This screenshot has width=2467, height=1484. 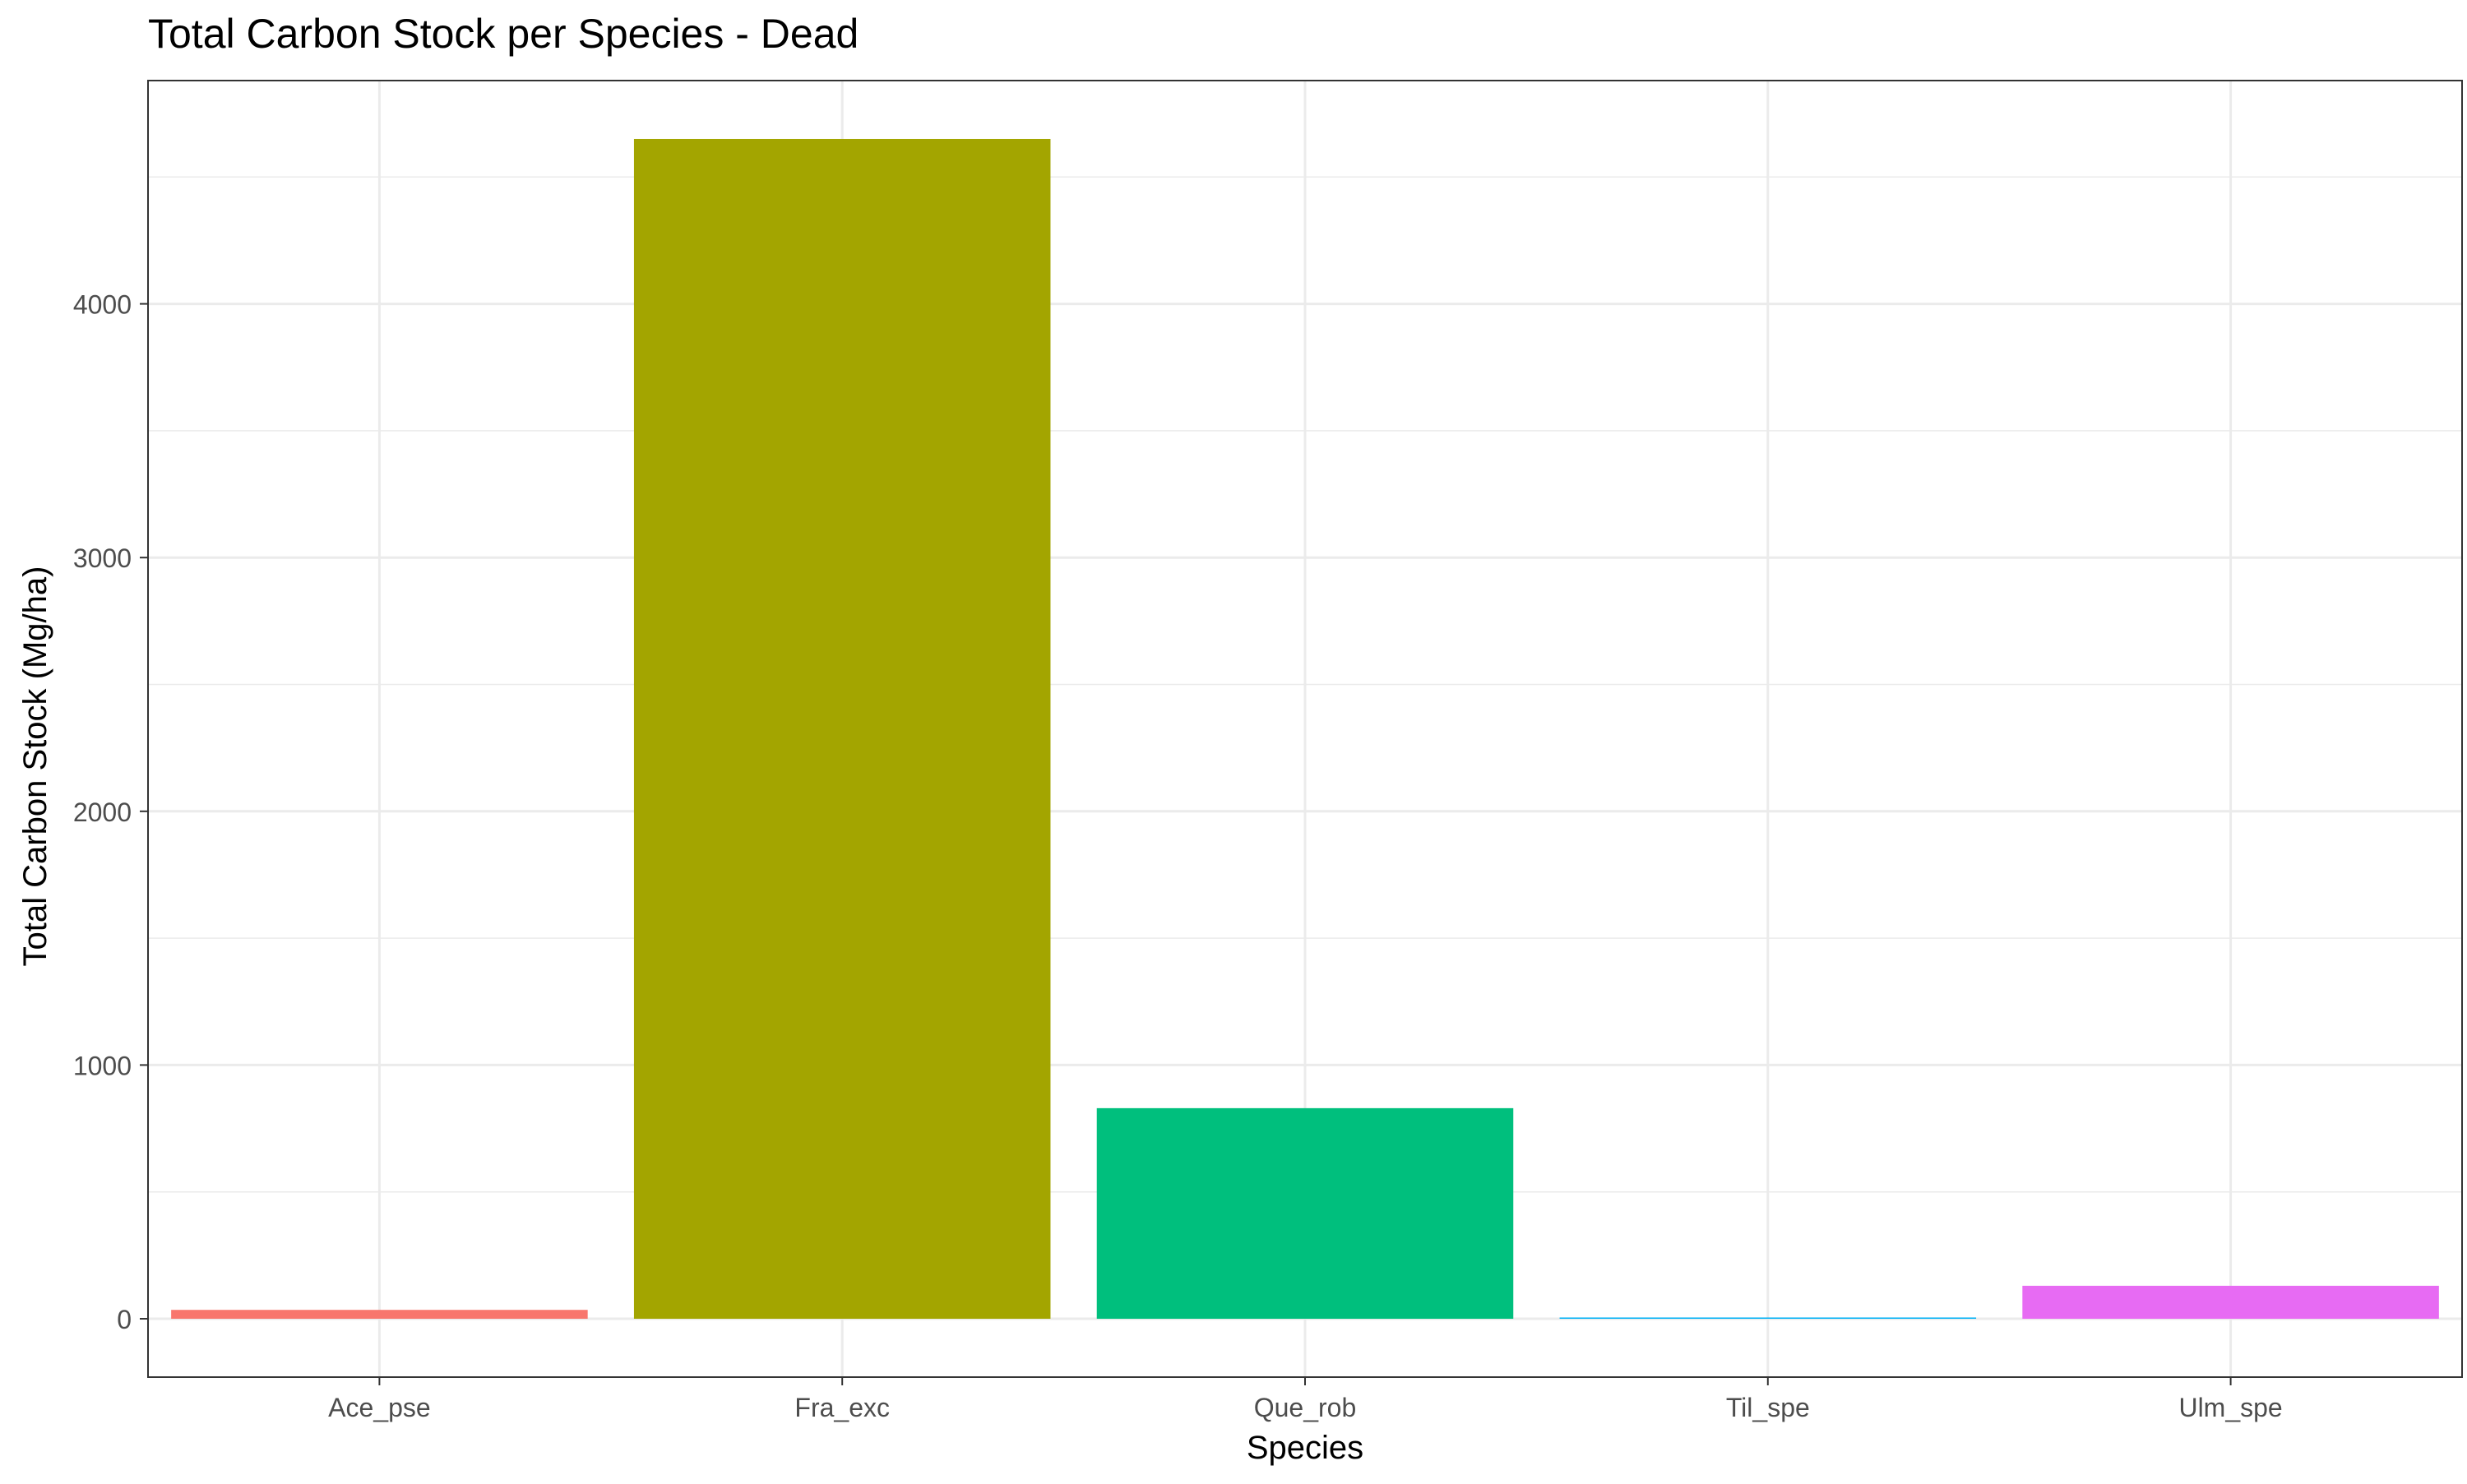 What do you see at coordinates (379, 1408) in the screenshot?
I see `x-tick-label: Ace_pse` at bounding box center [379, 1408].